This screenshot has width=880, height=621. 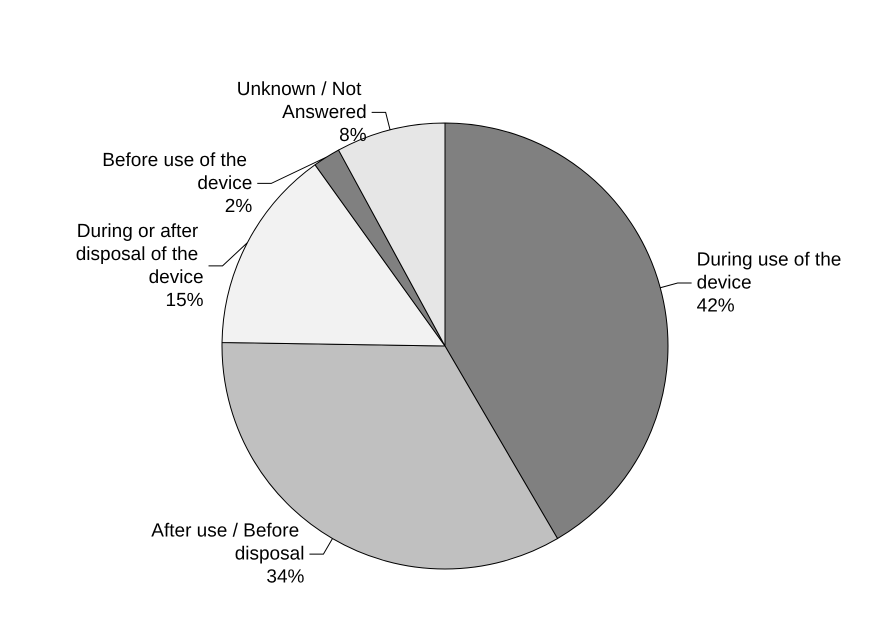 I want to click on slice-label: During or after disposal of the device, so click(x=140, y=254).